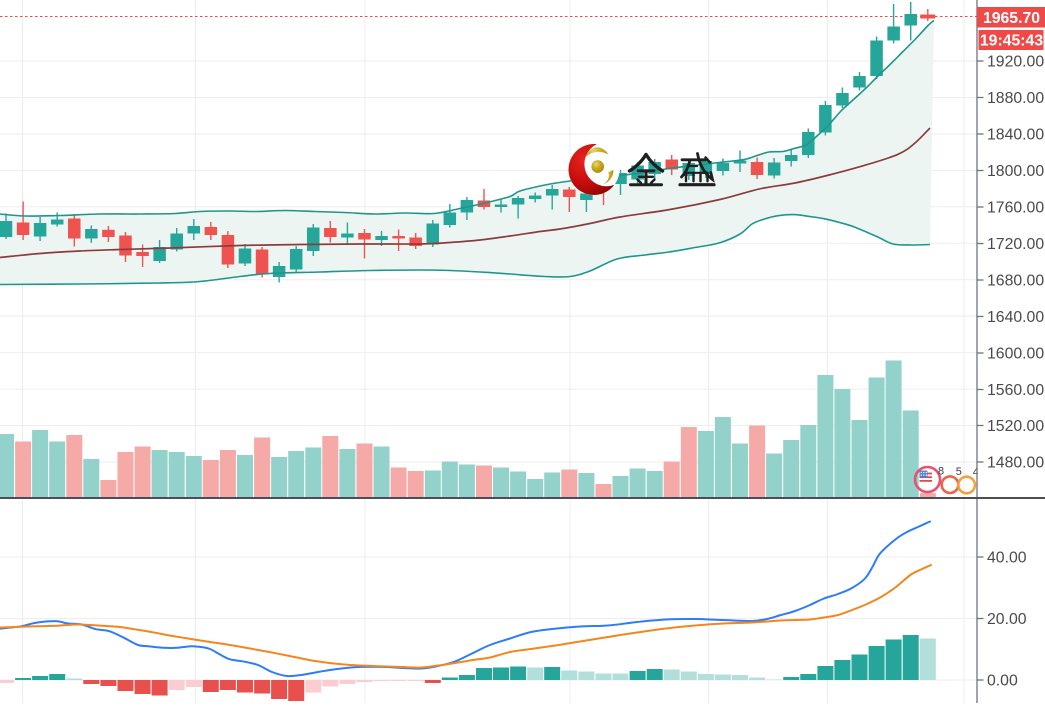 Image resolution: width=1045 pixels, height=708 pixels. I want to click on svg-text: 8, so click(941, 472).